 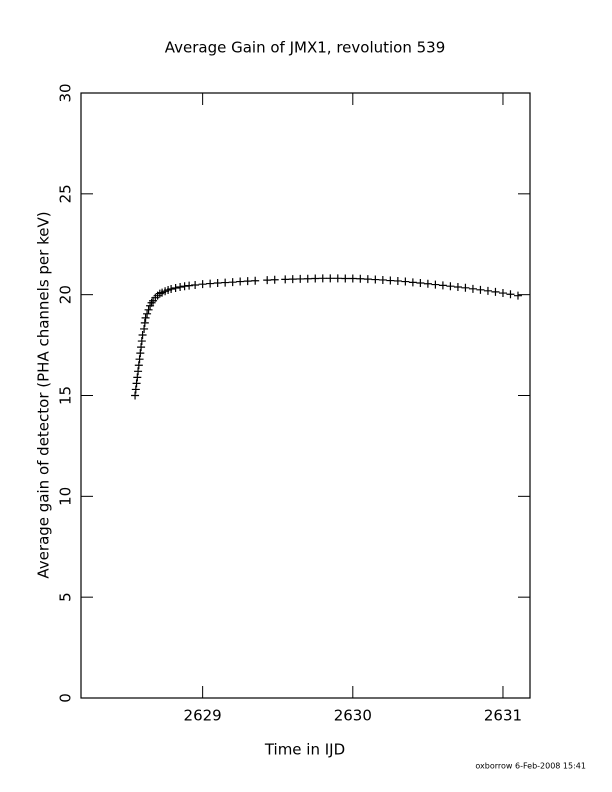 I want to click on chart-title: Average Gain of JMX1, revolution 539, so click(x=305, y=48).